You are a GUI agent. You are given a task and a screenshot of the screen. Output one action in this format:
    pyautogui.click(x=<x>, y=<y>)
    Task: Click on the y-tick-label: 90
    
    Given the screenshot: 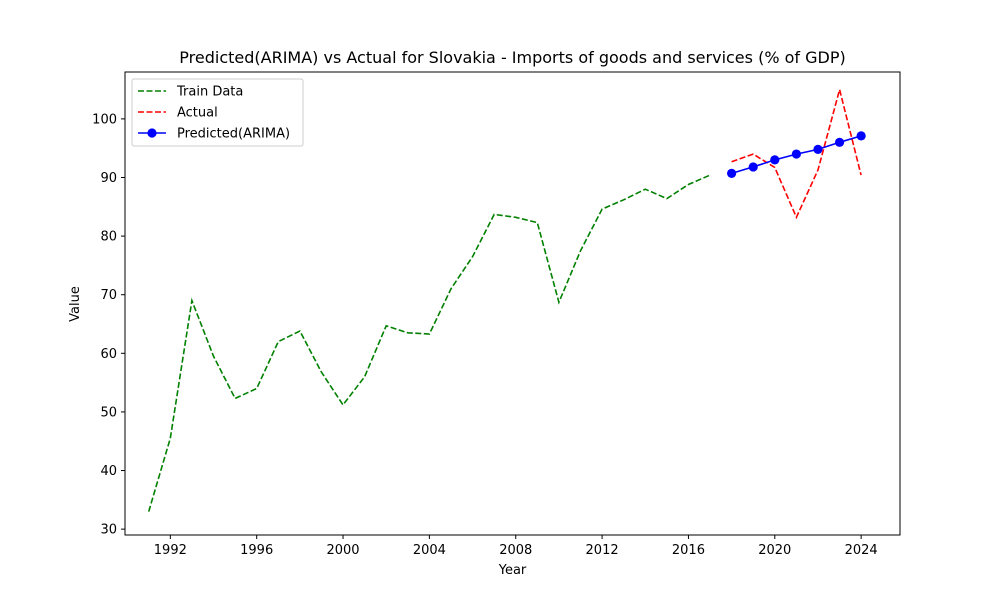 What is the action you would take?
    pyautogui.click(x=108, y=178)
    